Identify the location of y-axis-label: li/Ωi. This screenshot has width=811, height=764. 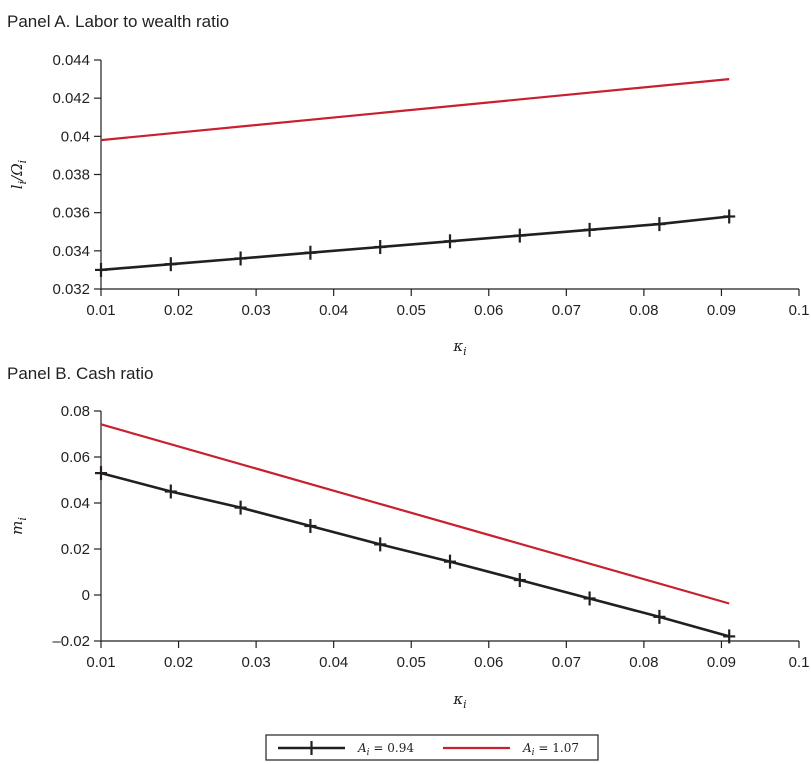
(18, 174).